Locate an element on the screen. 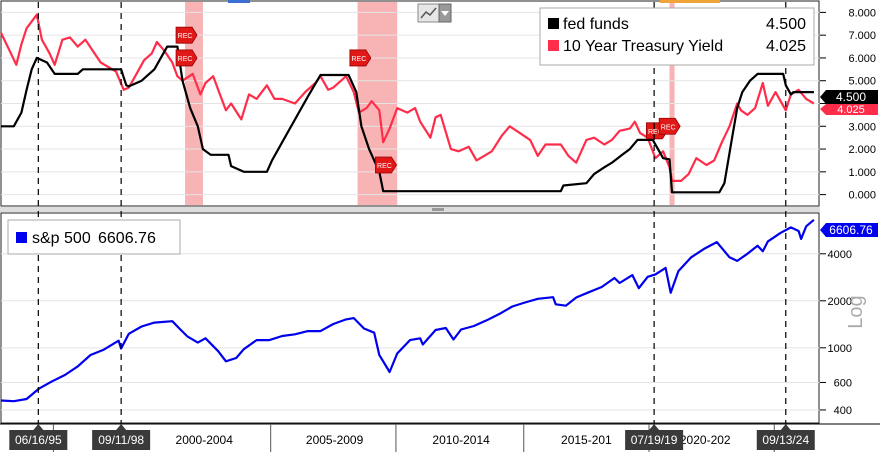 This screenshot has height=452, width=880. date-flag: 07/19/19 is located at coordinates (654, 437).